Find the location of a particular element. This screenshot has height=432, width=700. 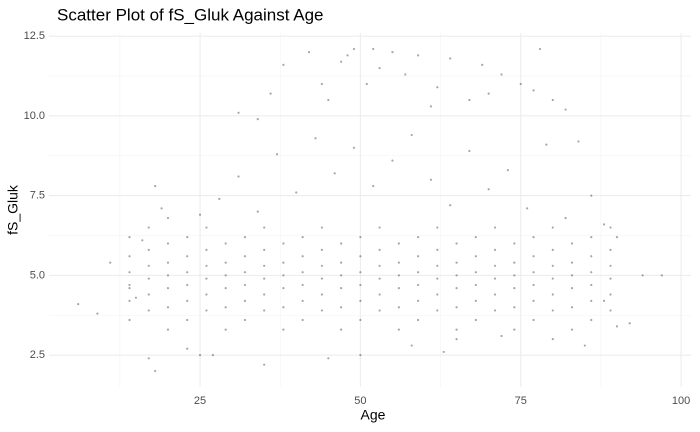

y-axis-label: fS_Gluk is located at coordinates (13, 209).